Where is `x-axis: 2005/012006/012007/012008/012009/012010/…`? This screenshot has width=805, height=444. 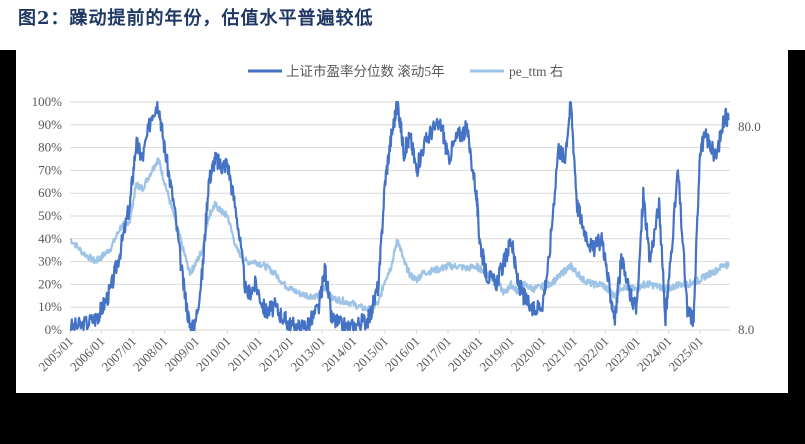
x-axis: 2005/012006/012007/012008/012009/012010/… is located at coordinates (370, 352).